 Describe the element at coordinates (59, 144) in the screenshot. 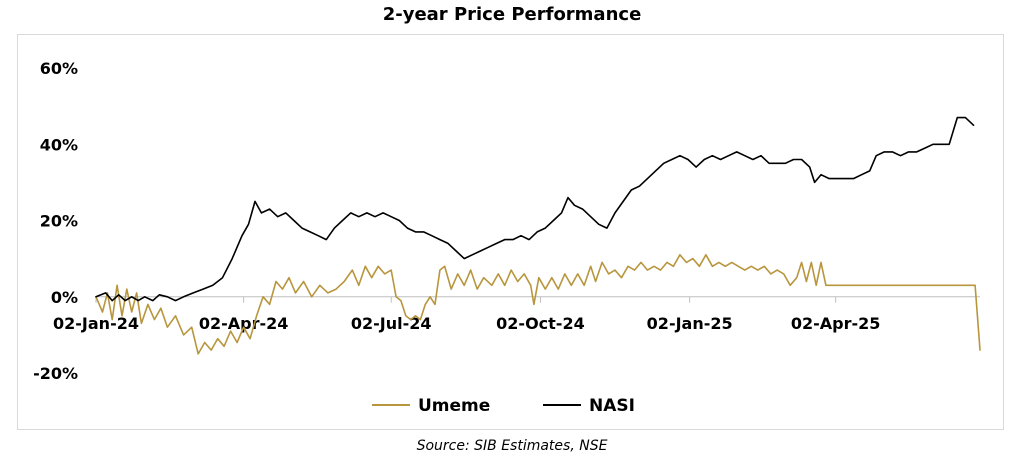

I see `y-tick-label: 40%` at that location.